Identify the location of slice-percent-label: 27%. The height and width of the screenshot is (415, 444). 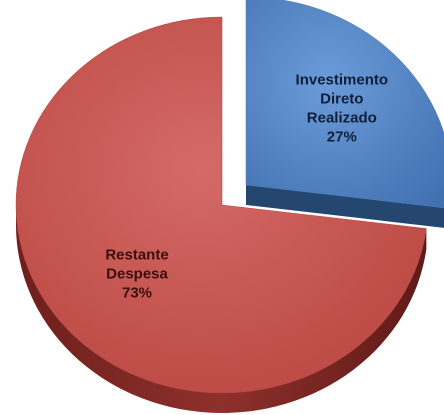
(342, 136).